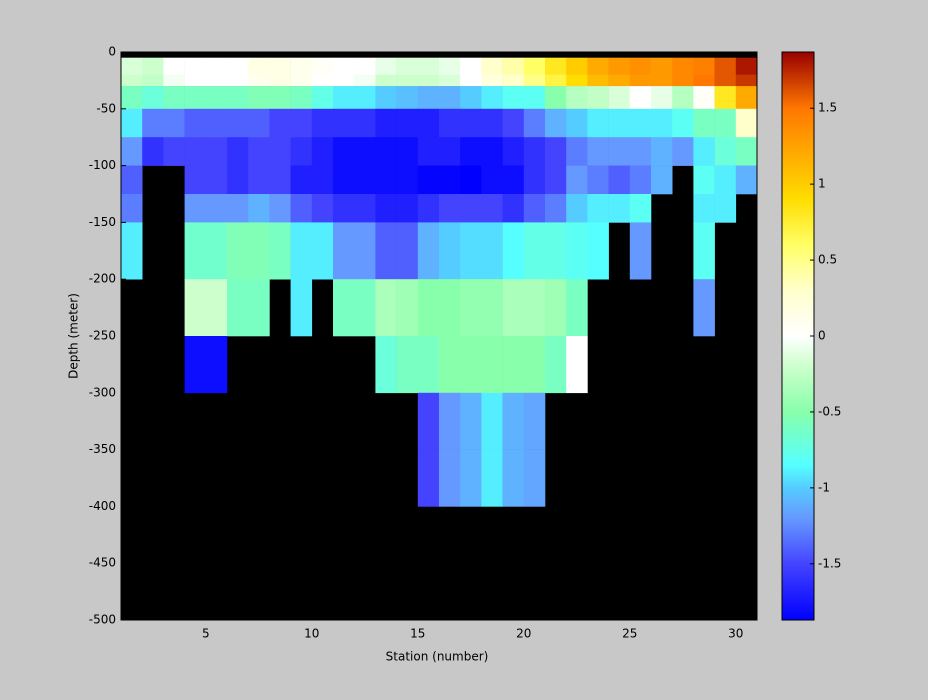  What do you see at coordinates (523, 634) in the screenshot?
I see `x-tick-label: 20` at bounding box center [523, 634].